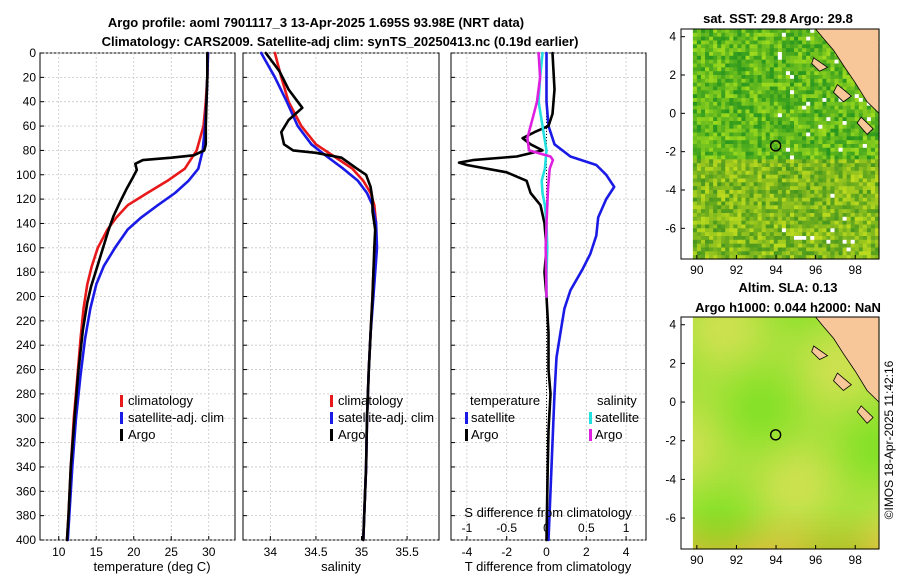  Describe the element at coordinates (889, 439) in the screenshot. I see `credit-text: ©IMOS 18-Apr-2025 11:42:16` at that location.